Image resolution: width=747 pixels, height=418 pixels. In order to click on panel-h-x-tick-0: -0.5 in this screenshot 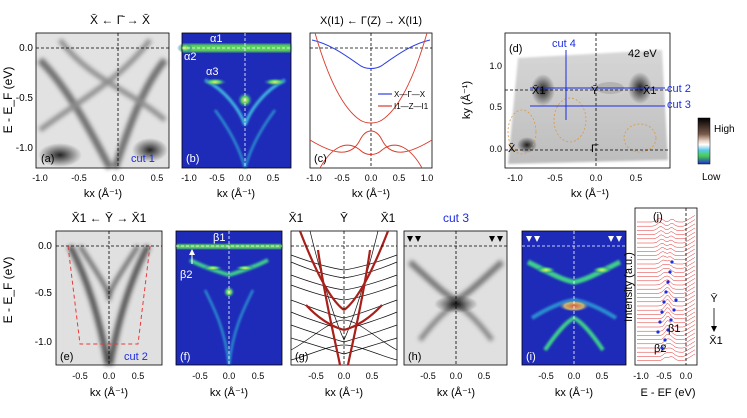, I will do `click(428, 376)`.